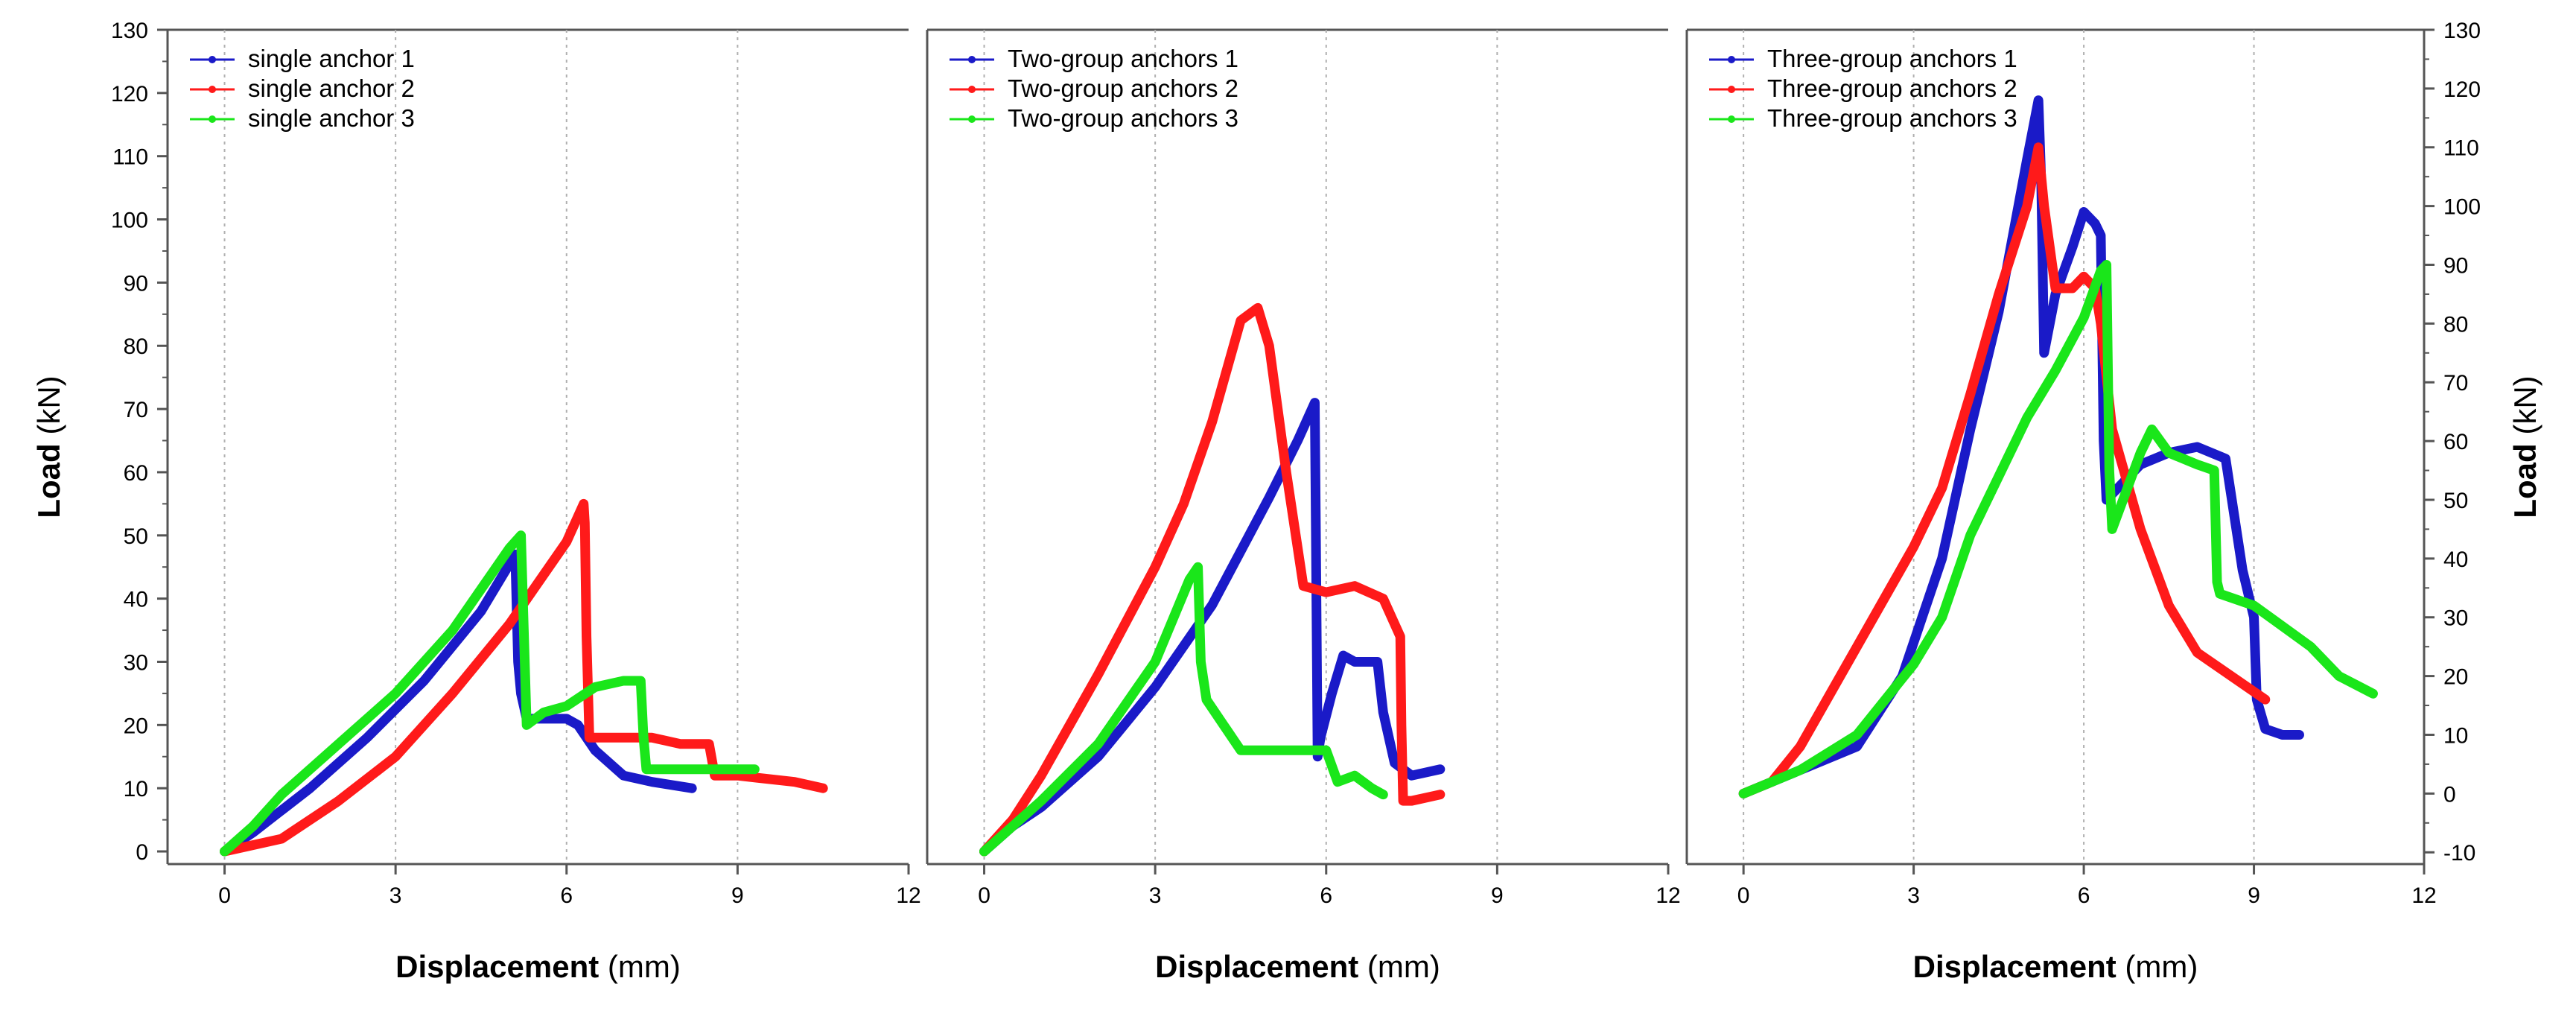  I want to click on legend-entry-3: Two-group anchors 3, so click(1123, 118).